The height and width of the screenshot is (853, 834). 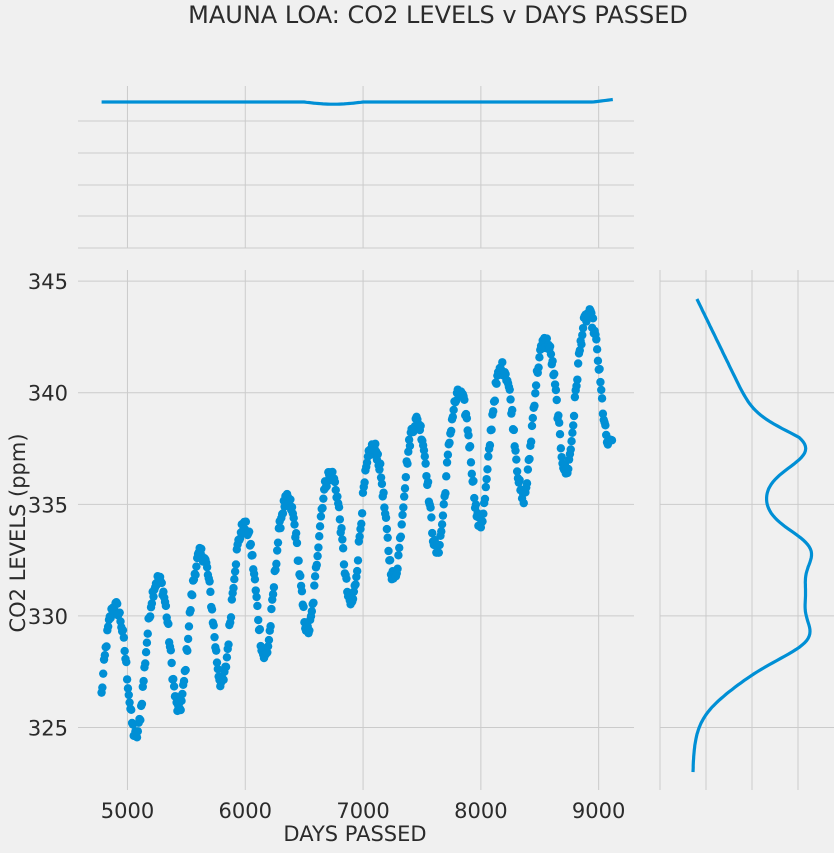 I want to click on y-tick-label: 345, so click(x=48, y=282).